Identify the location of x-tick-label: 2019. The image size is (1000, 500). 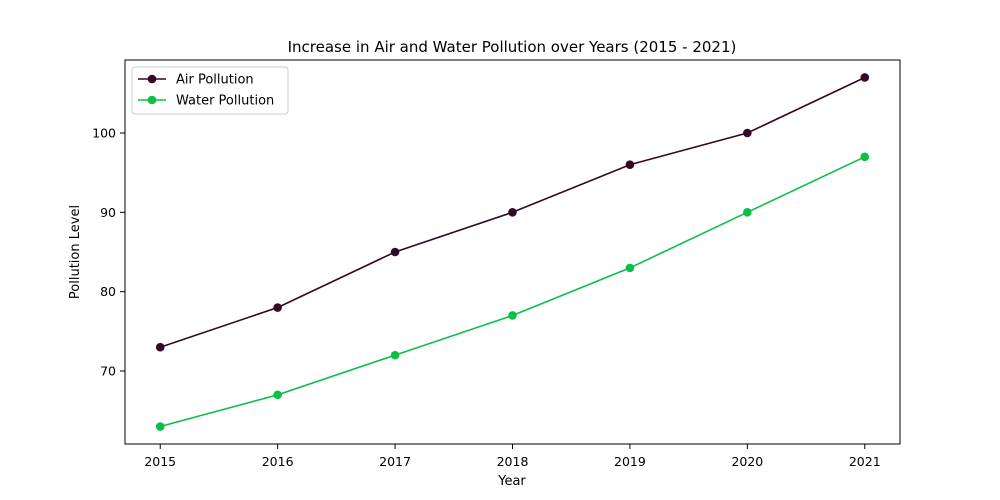
(630, 461).